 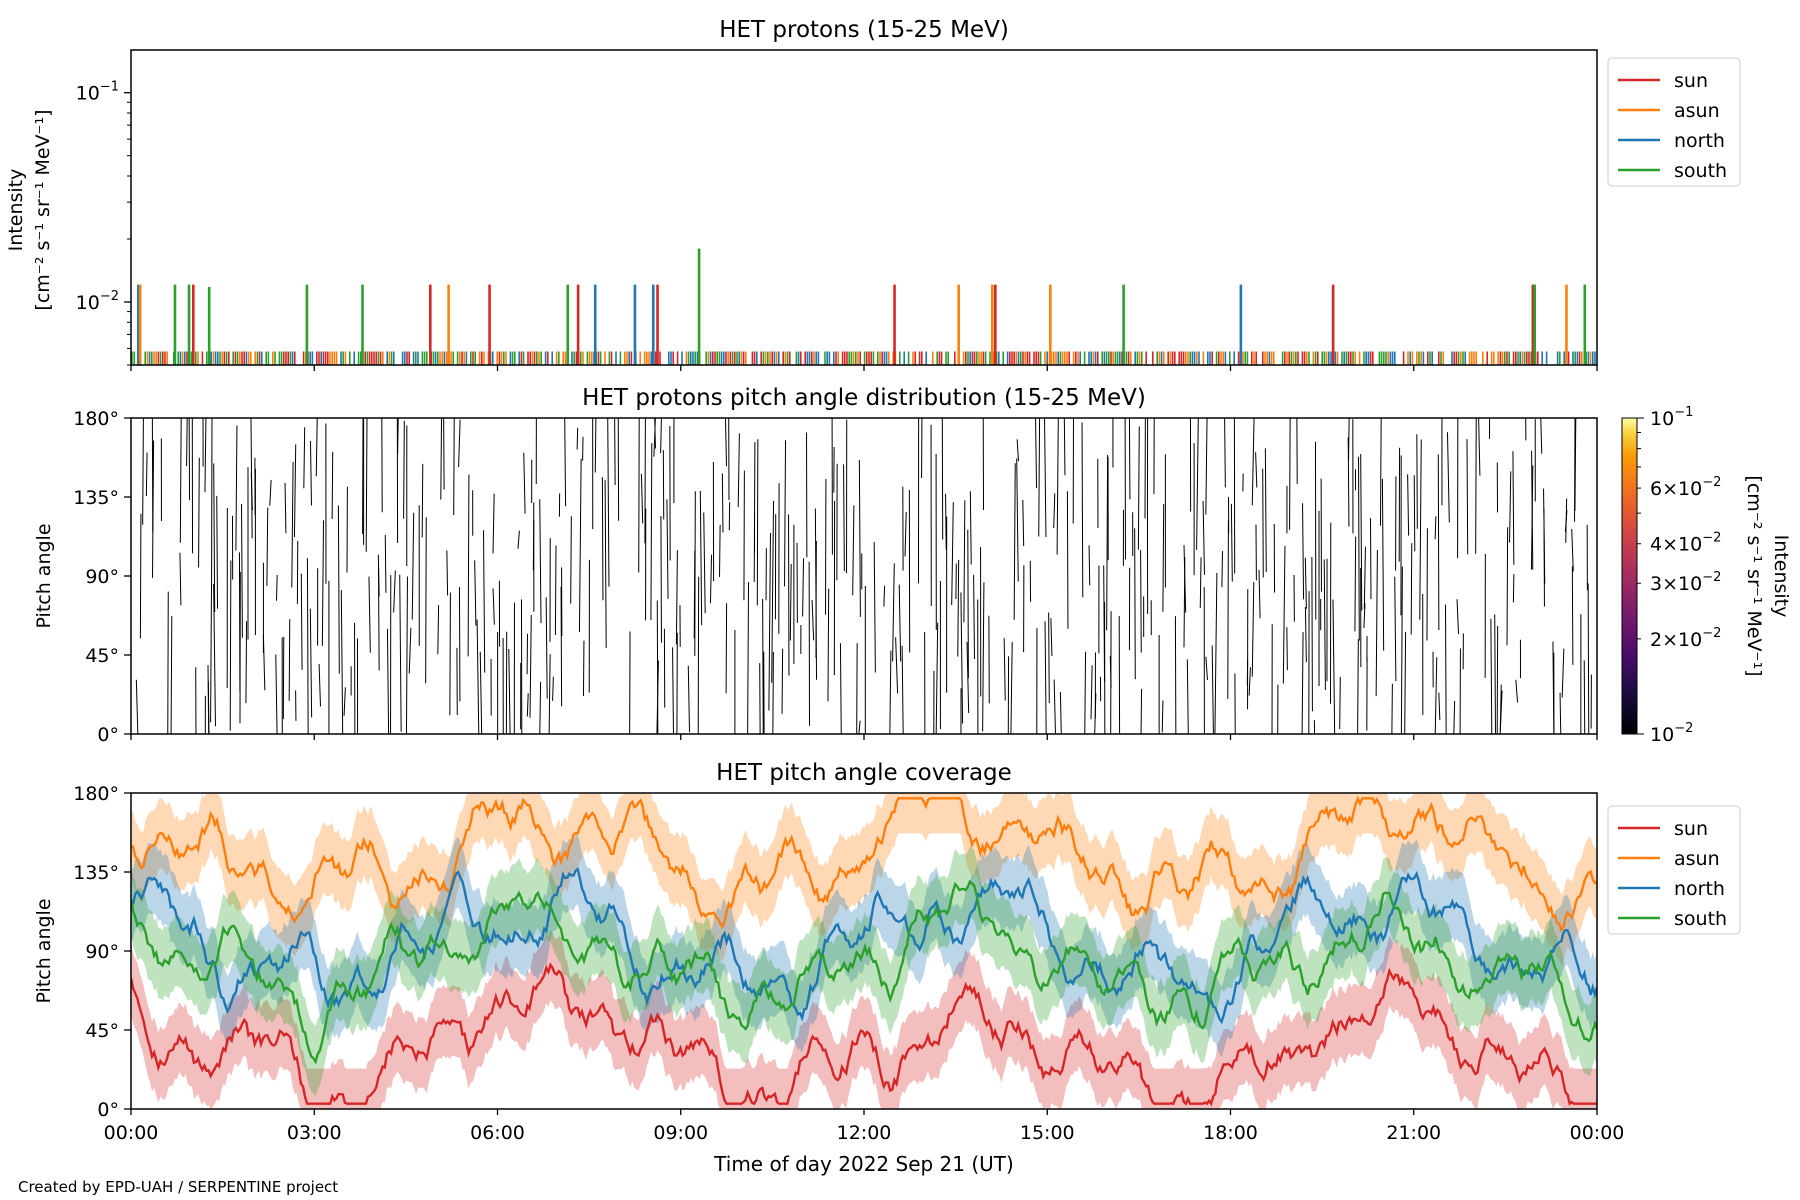 What do you see at coordinates (108, 735) in the screenshot?
I see `y-tick-label: 0°` at bounding box center [108, 735].